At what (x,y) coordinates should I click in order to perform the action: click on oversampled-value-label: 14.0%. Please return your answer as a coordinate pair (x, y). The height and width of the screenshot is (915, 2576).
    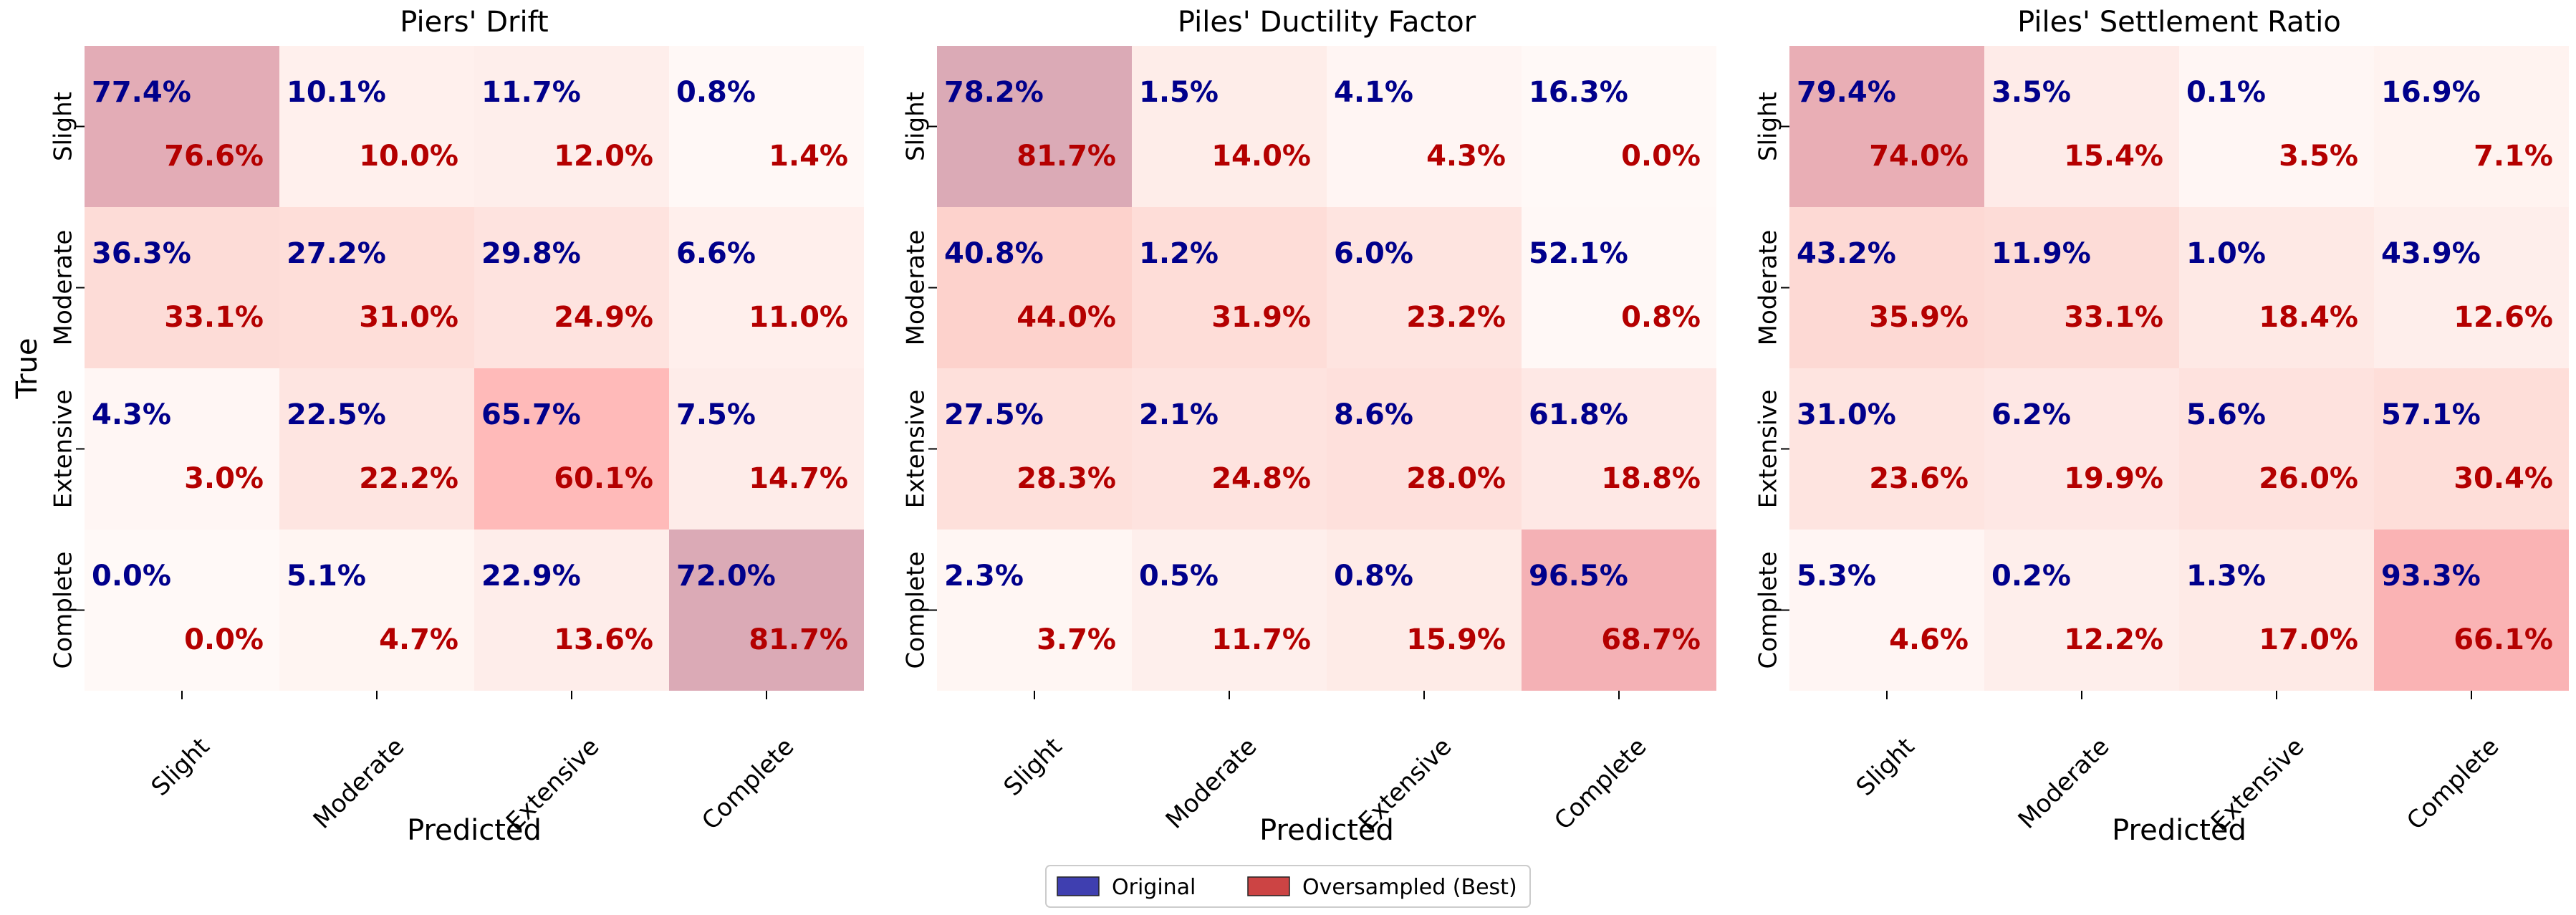
    Looking at the image, I should click on (1261, 156).